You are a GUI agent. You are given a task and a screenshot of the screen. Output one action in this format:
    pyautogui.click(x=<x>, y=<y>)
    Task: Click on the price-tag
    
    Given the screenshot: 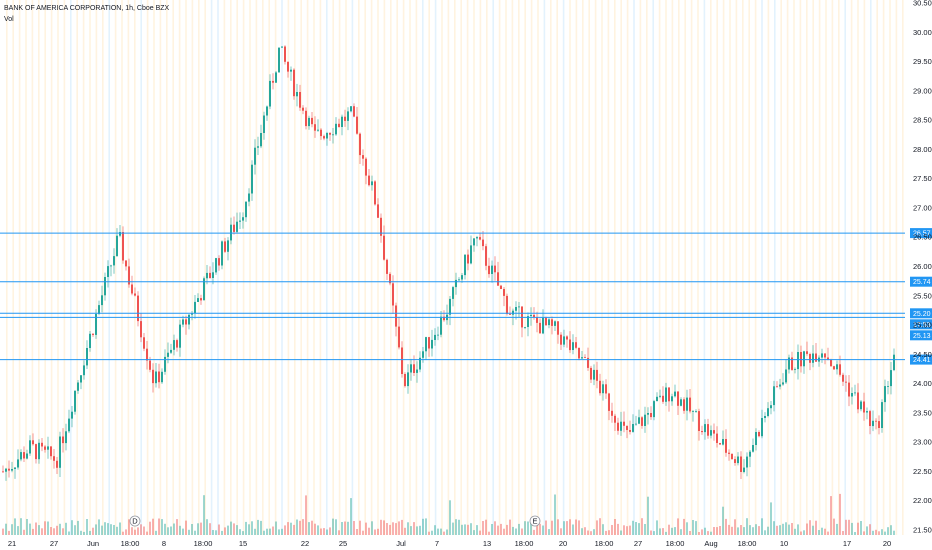 What is the action you would take?
    pyautogui.click(x=921, y=313)
    